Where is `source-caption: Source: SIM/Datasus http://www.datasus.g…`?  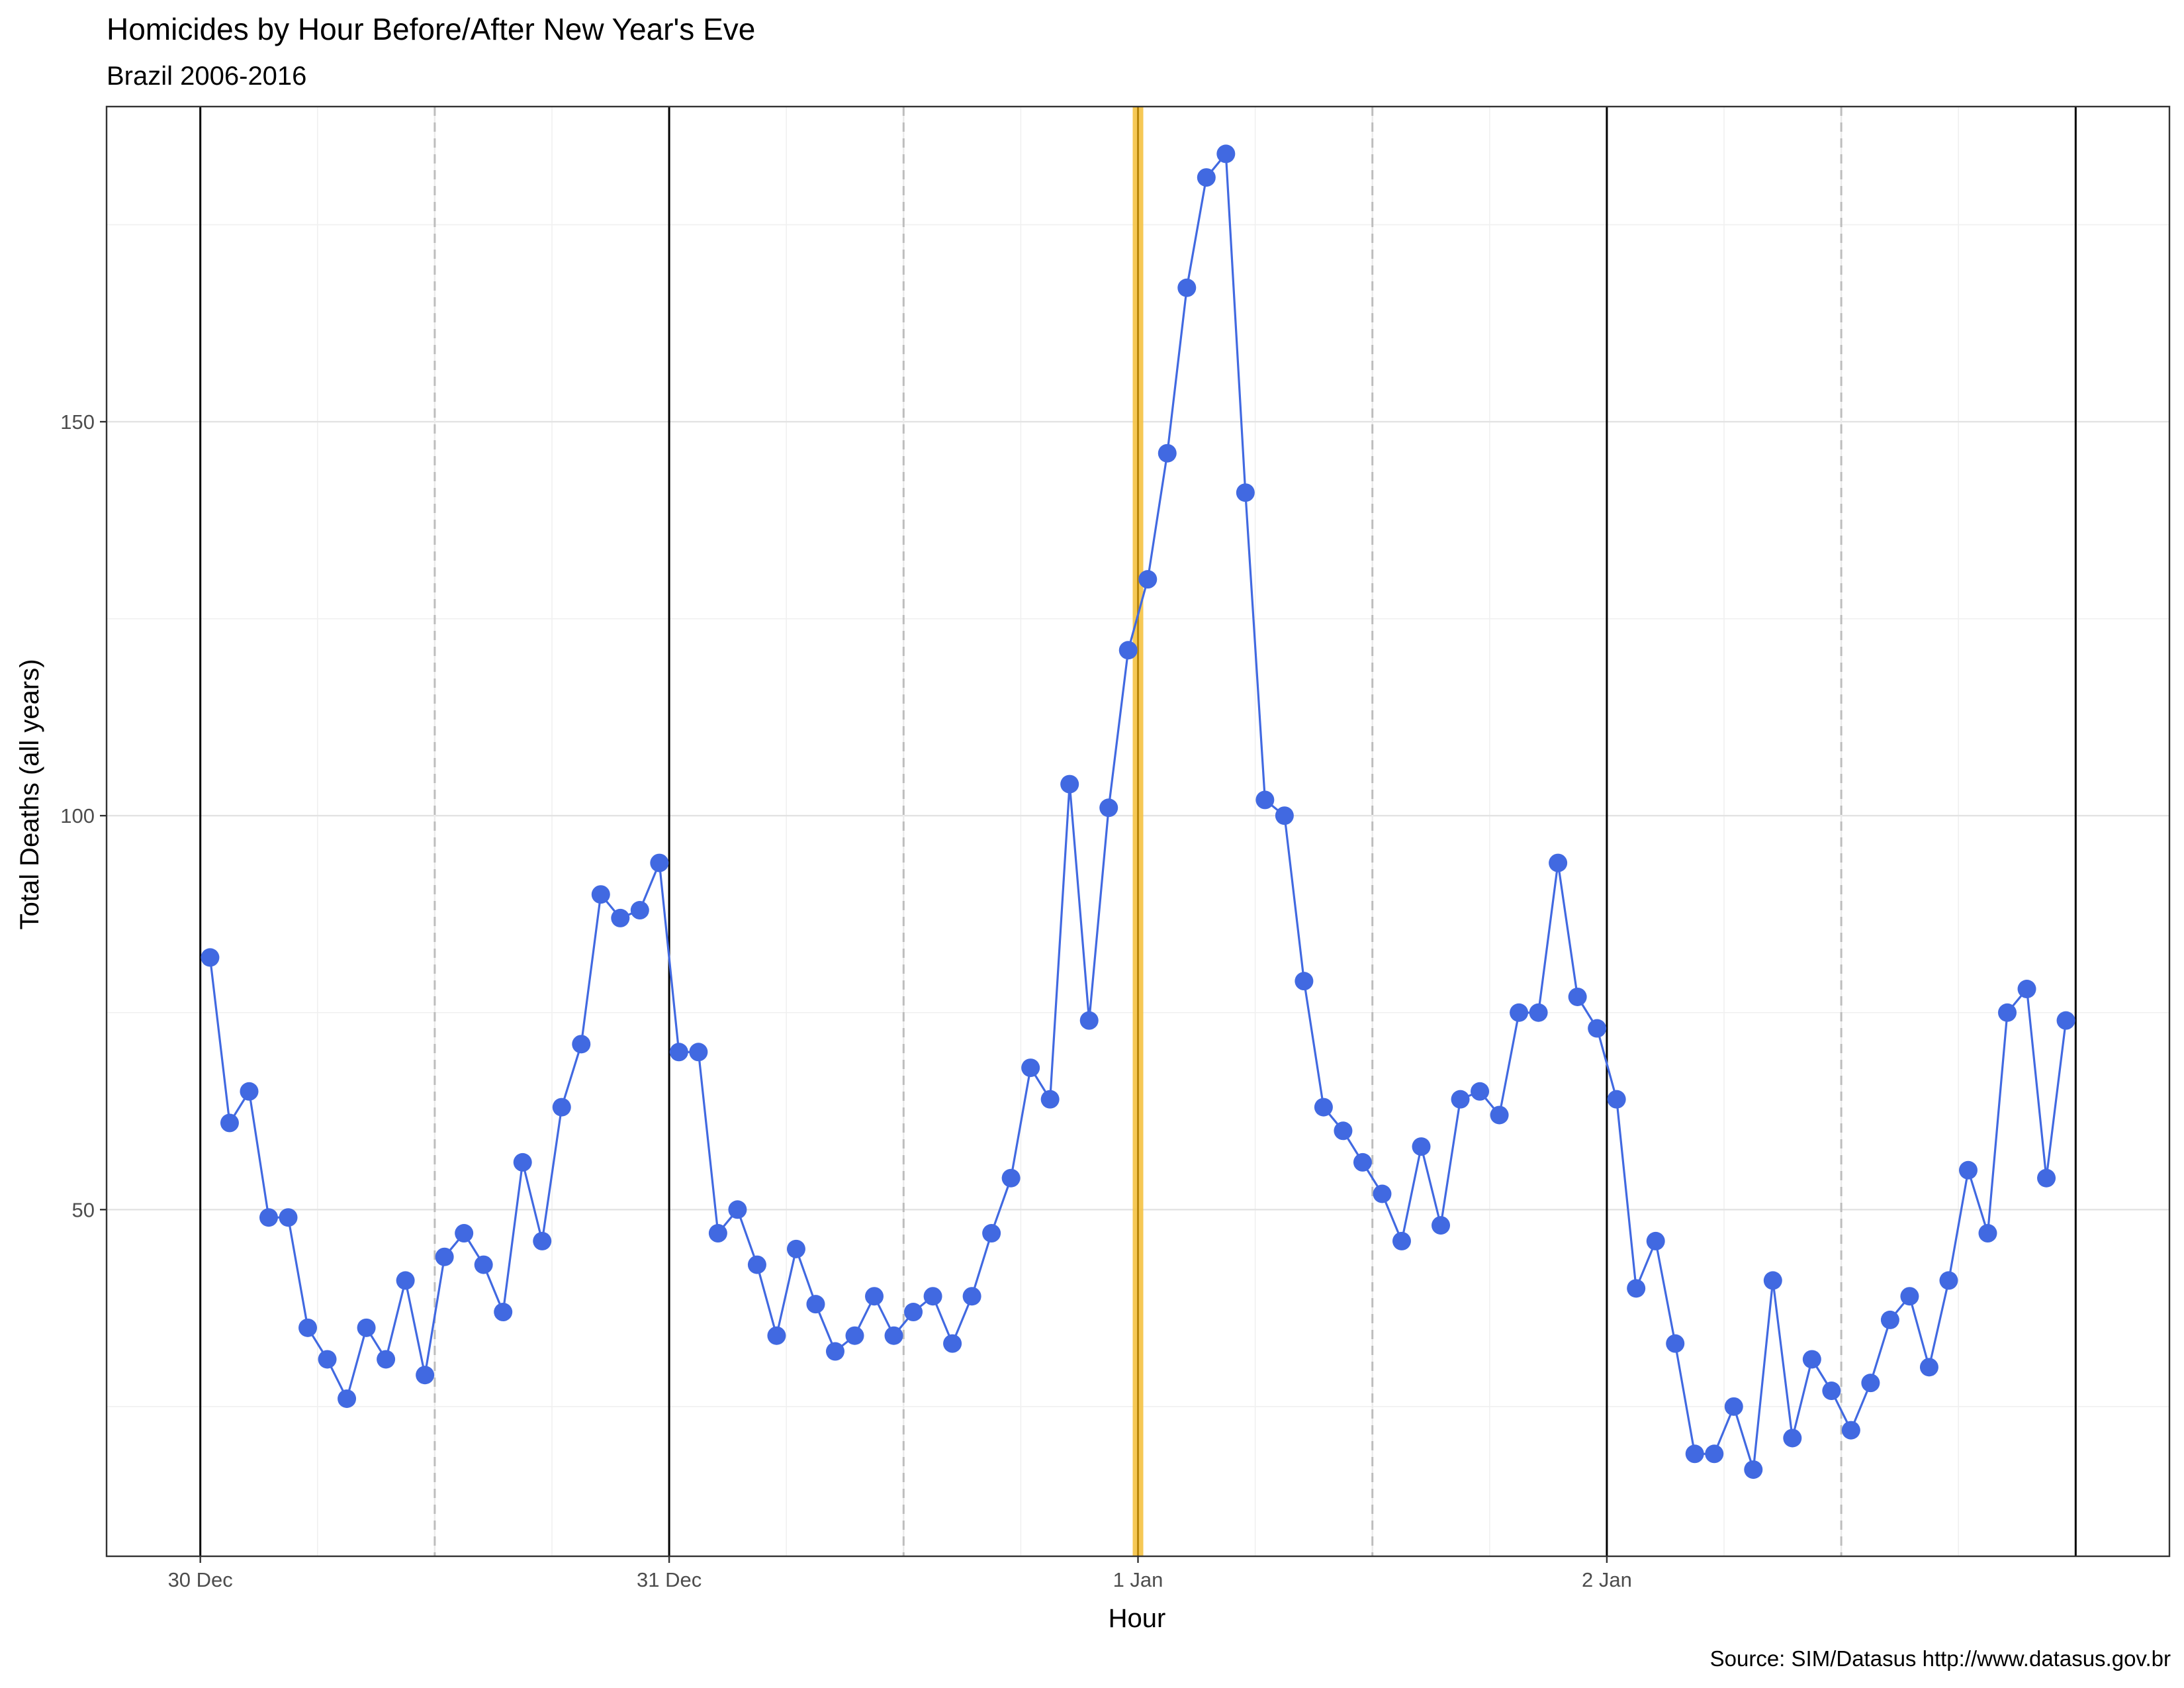 source-caption: Source: SIM/Datasus http://www.datasus.g… is located at coordinates (1940, 1658).